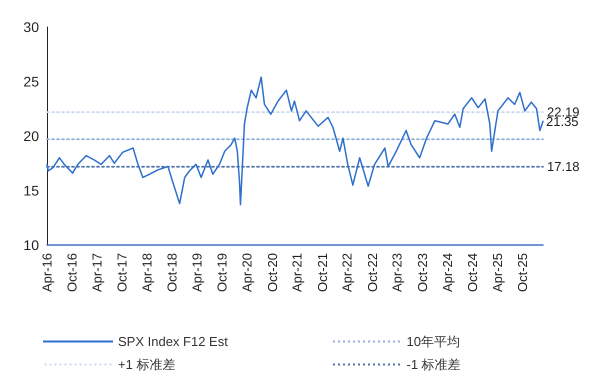 Image resolution: width=594 pixels, height=388 pixels. What do you see at coordinates (297, 272) in the screenshot?
I see `x-tick-label: Apr-21` at bounding box center [297, 272].